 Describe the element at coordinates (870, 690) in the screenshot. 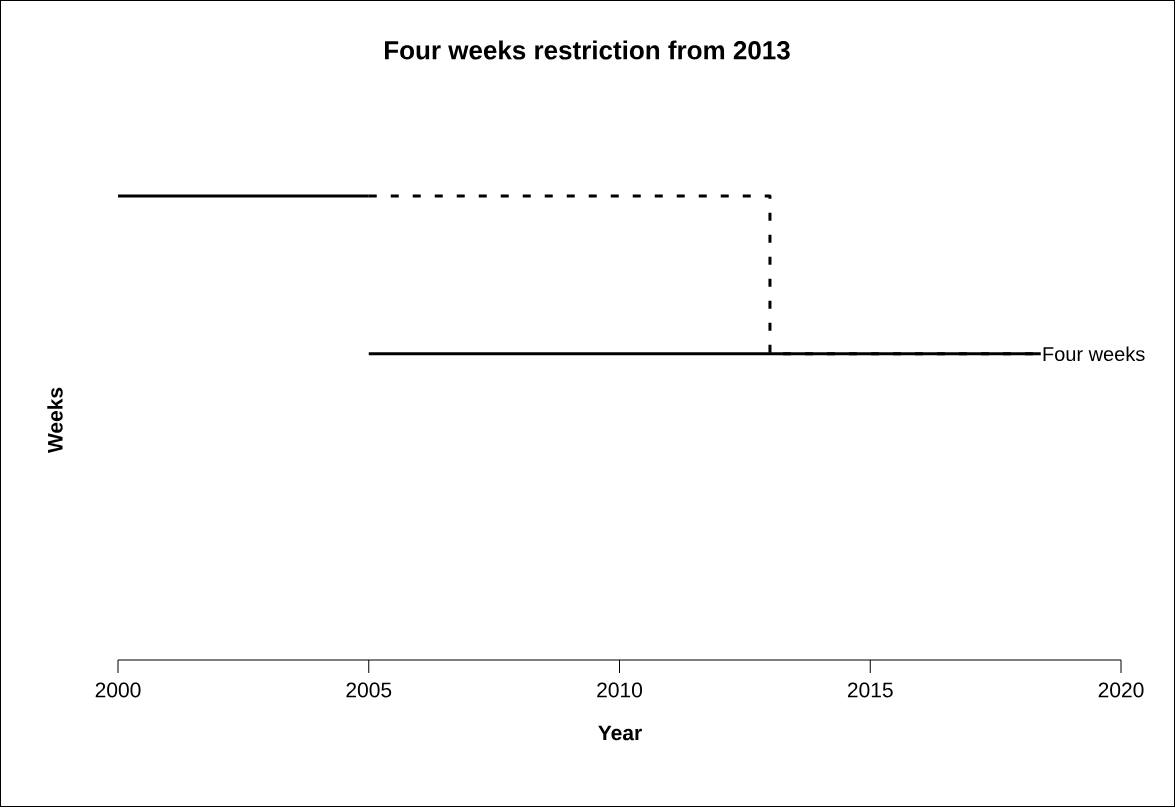

I see `x-tick-label: 2015` at that location.